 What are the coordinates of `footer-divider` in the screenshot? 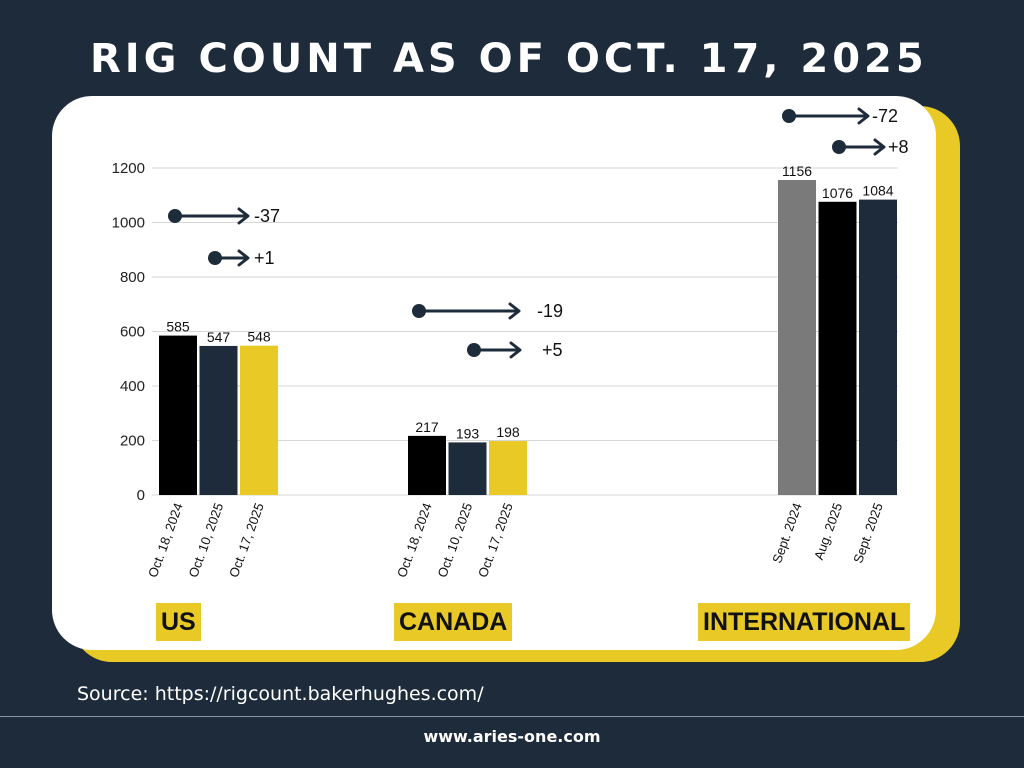 It's located at (512, 716).